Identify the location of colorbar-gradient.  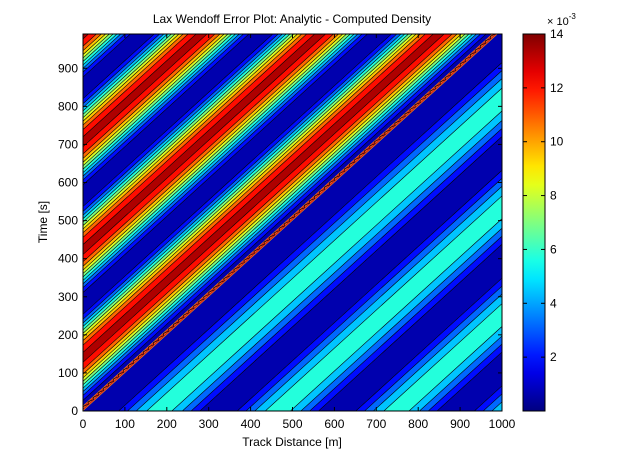
(534, 222).